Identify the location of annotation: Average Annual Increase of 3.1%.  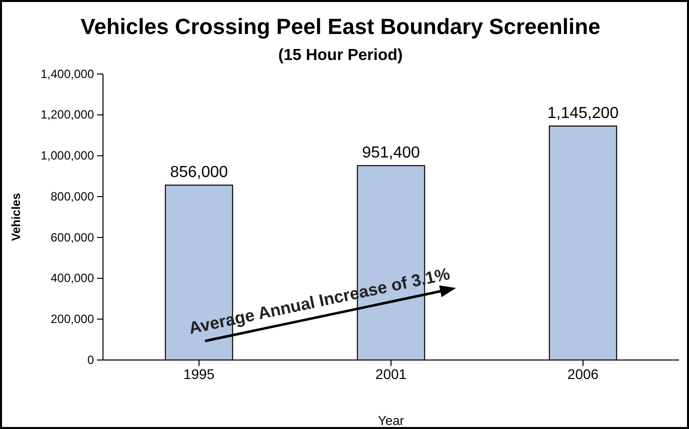
(319, 301).